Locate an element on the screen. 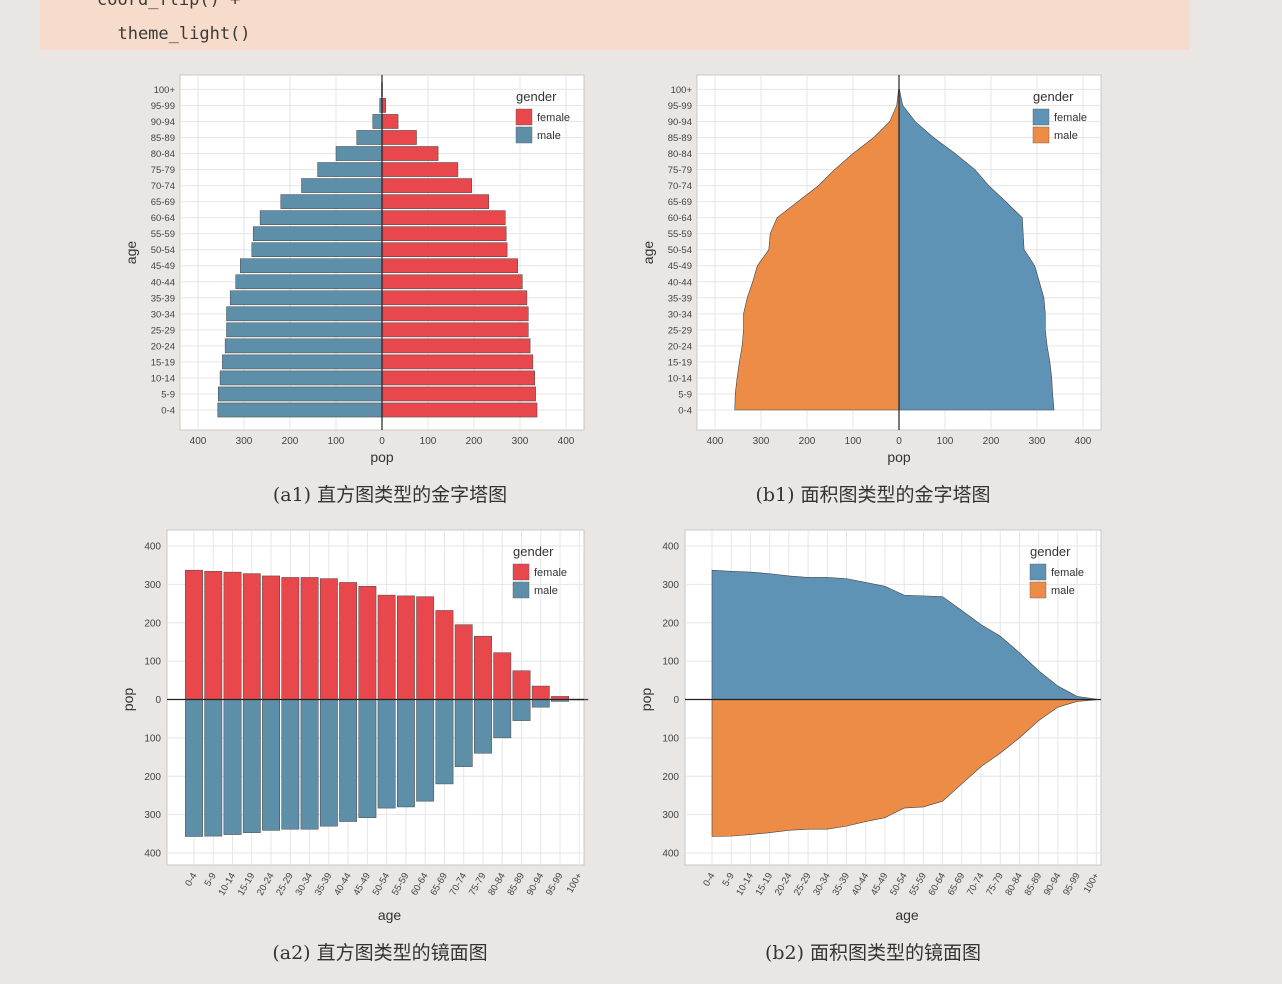 This screenshot has width=1282, height=984. tick-label-x: 30-34 is located at coordinates (305, 884).